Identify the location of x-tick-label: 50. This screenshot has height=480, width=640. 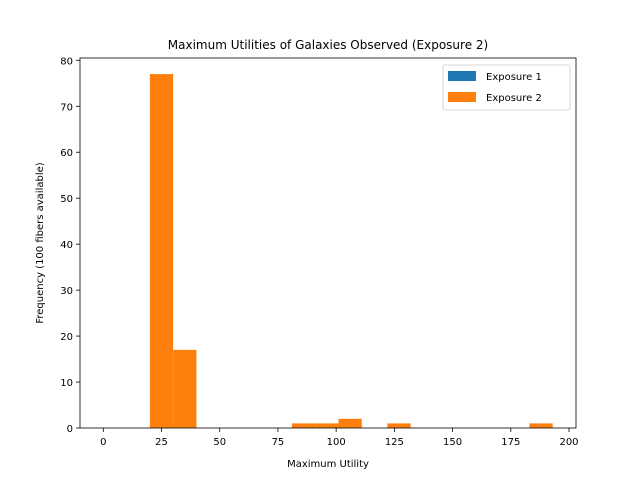
(219, 442).